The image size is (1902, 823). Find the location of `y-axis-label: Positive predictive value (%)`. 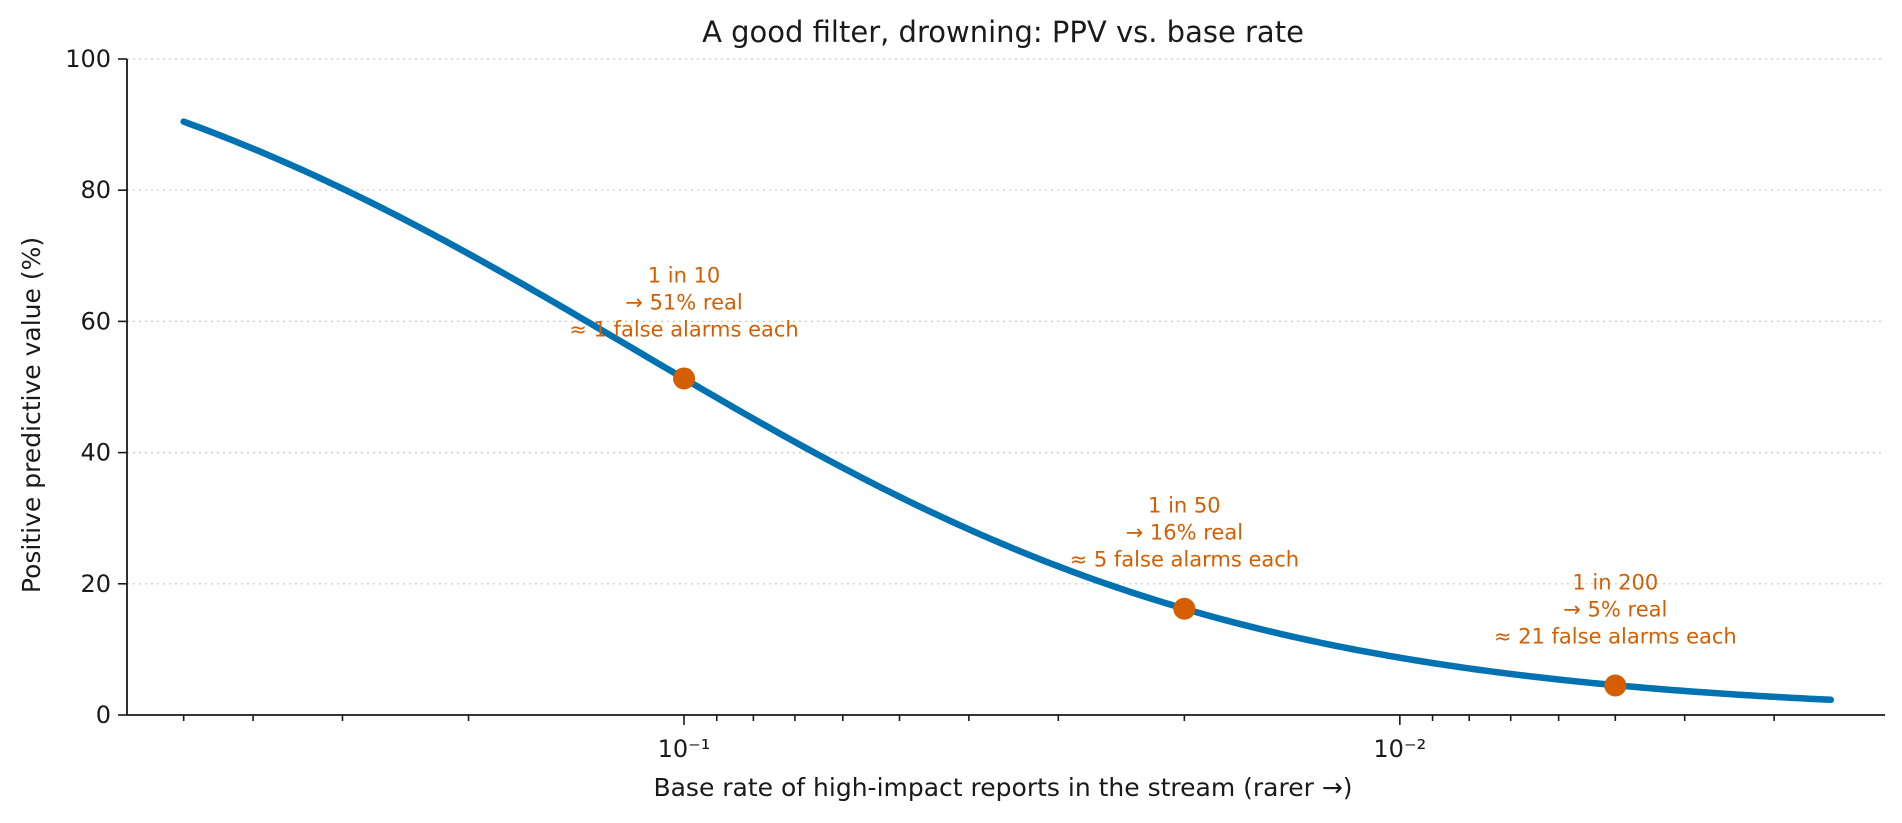

y-axis-label: Positive predictive value (%) is located at coordinates (31, 415).